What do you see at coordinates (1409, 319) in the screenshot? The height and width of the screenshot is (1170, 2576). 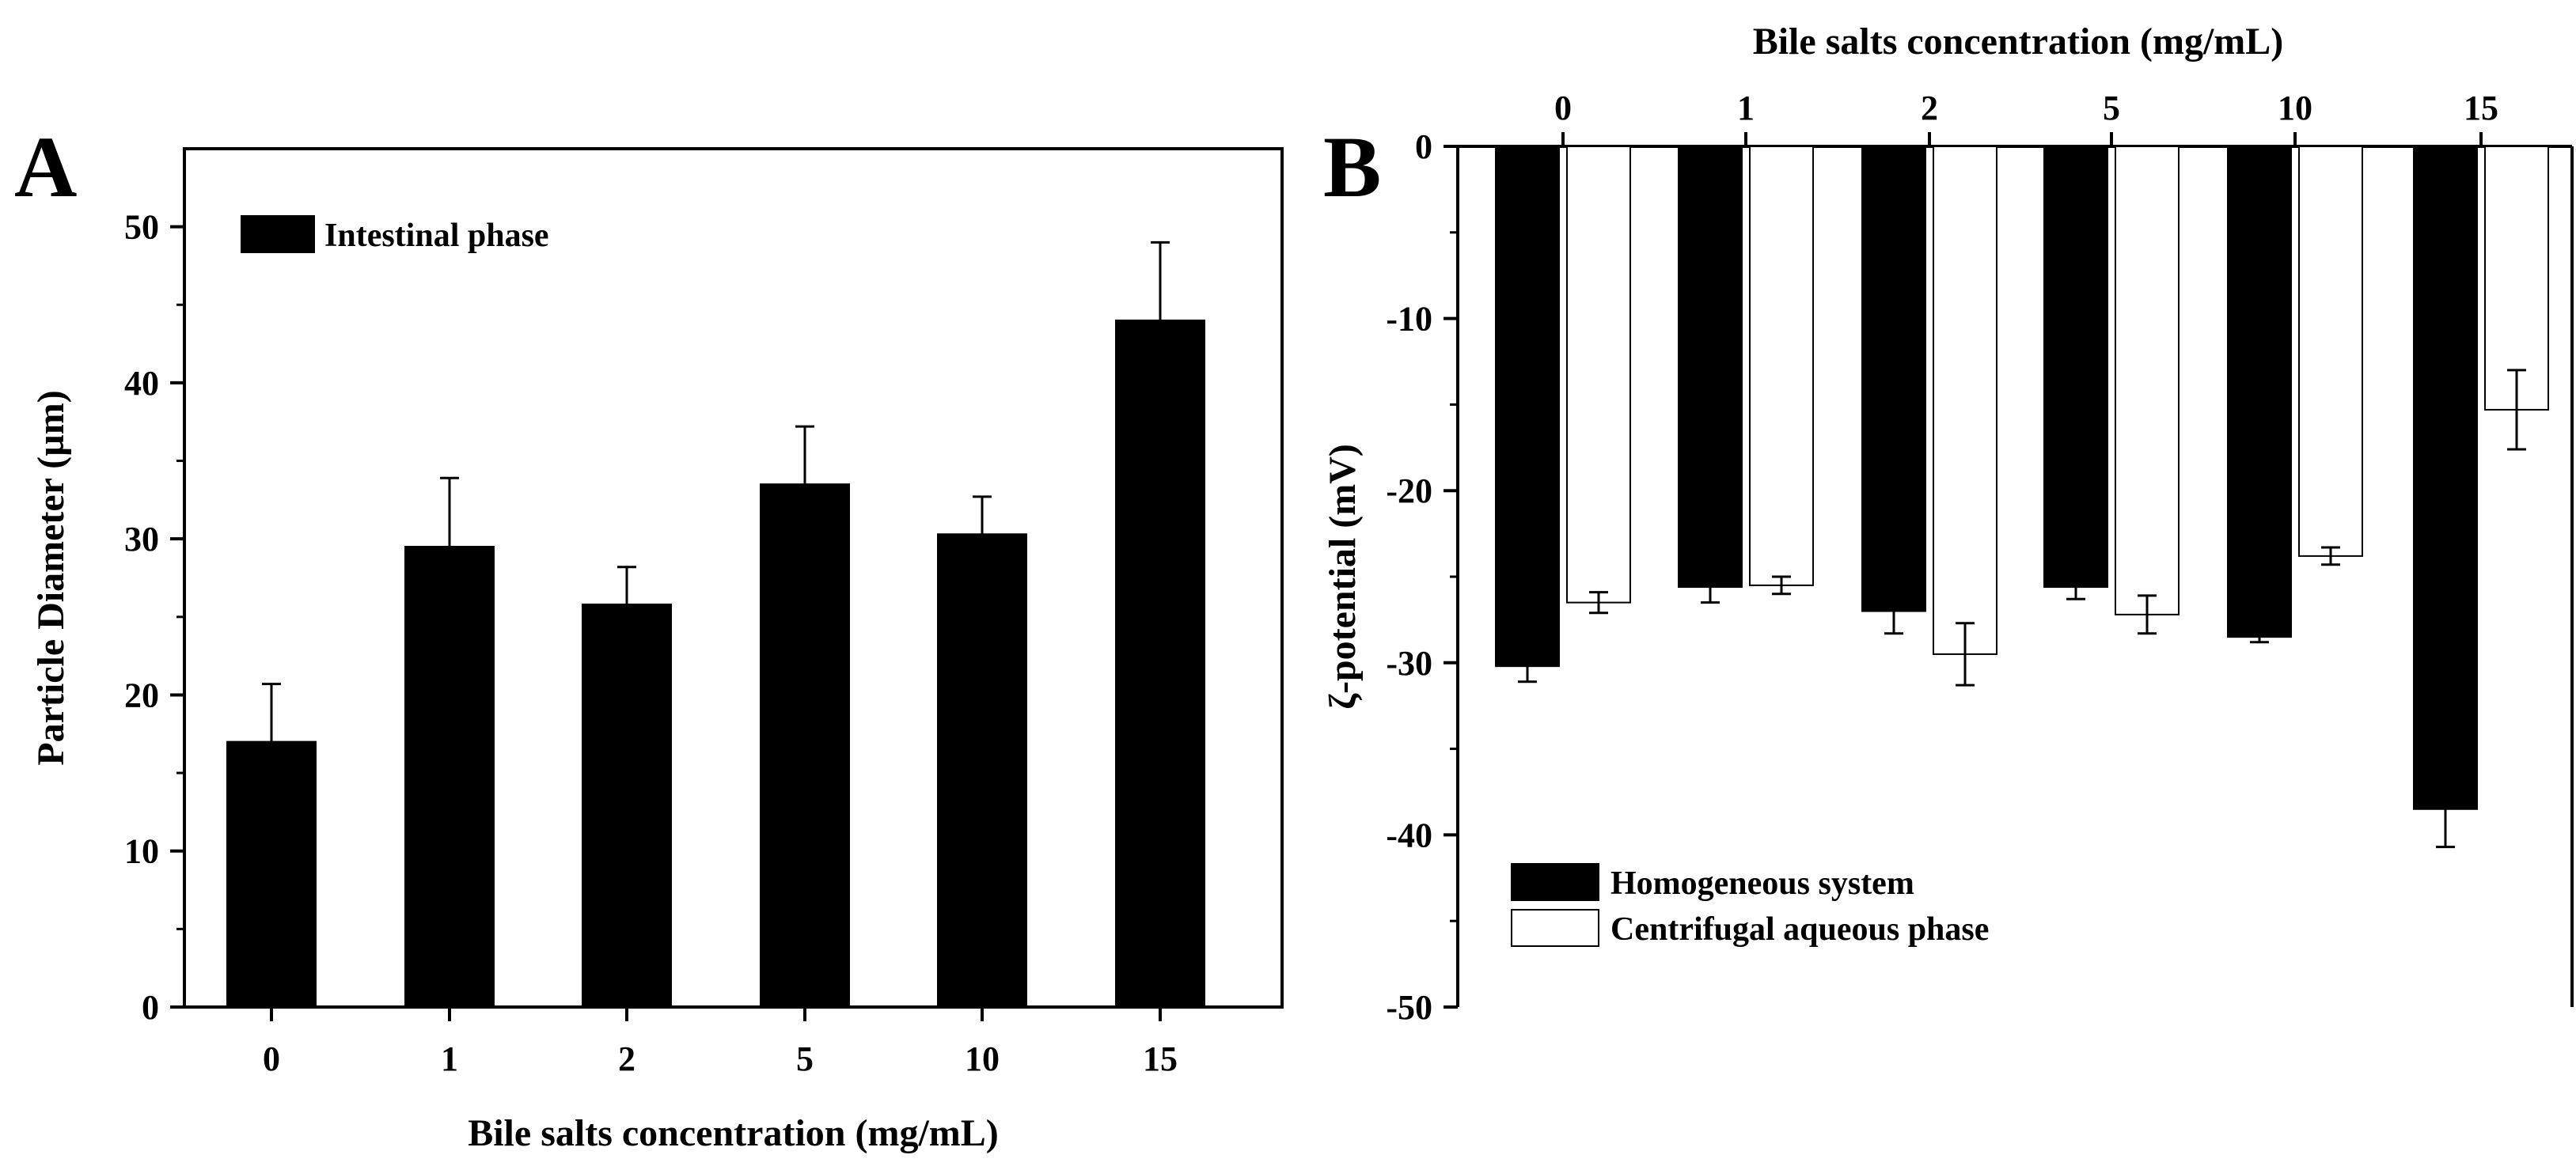 I see `y-tick-label-b: -10` at bounding box center [1409, 319].